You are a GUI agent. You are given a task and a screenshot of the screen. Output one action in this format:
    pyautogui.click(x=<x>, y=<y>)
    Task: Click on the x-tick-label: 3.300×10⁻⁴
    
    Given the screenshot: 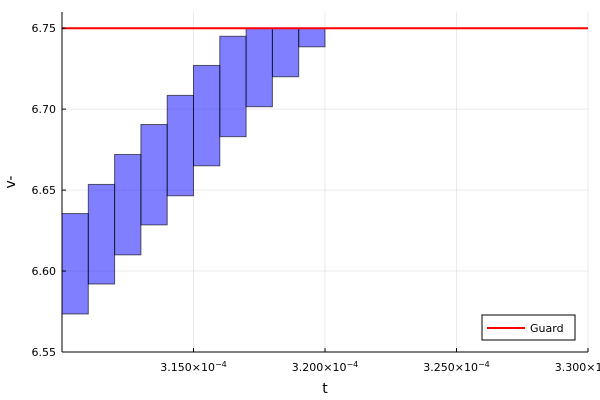 What is the action you would take?
    pyautogui.click(x=577, y=367)
    